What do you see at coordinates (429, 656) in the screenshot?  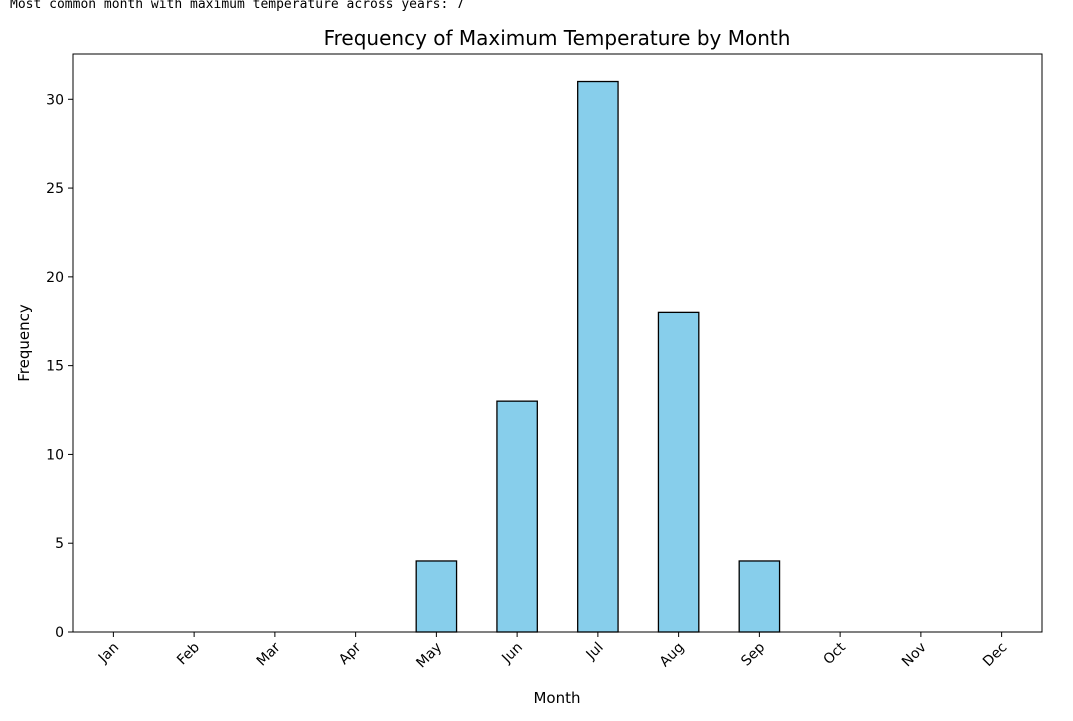 I see `x-tick-label: May` at bounding box center [429, 656].